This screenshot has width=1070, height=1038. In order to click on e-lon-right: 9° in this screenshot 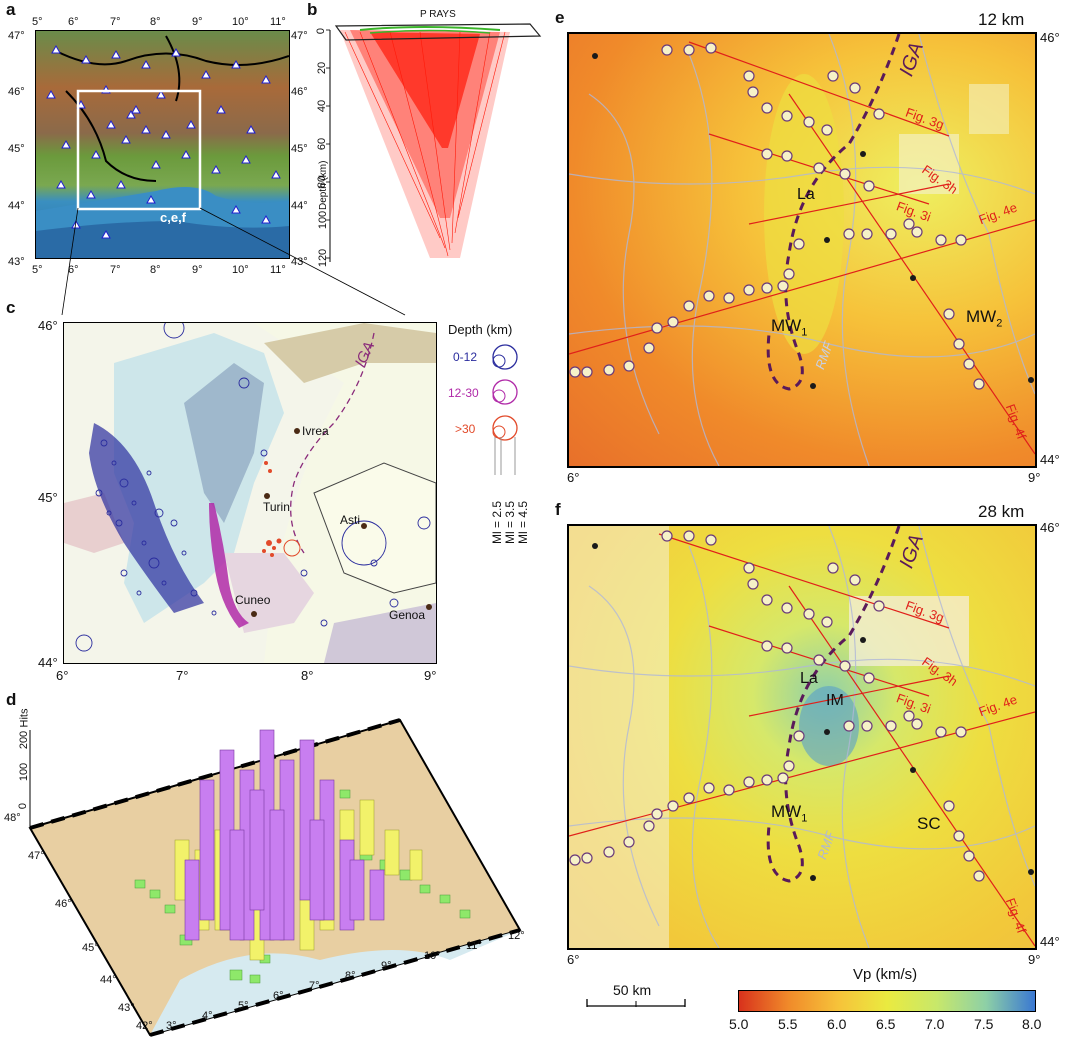, I will do `click(1034, 477)`.